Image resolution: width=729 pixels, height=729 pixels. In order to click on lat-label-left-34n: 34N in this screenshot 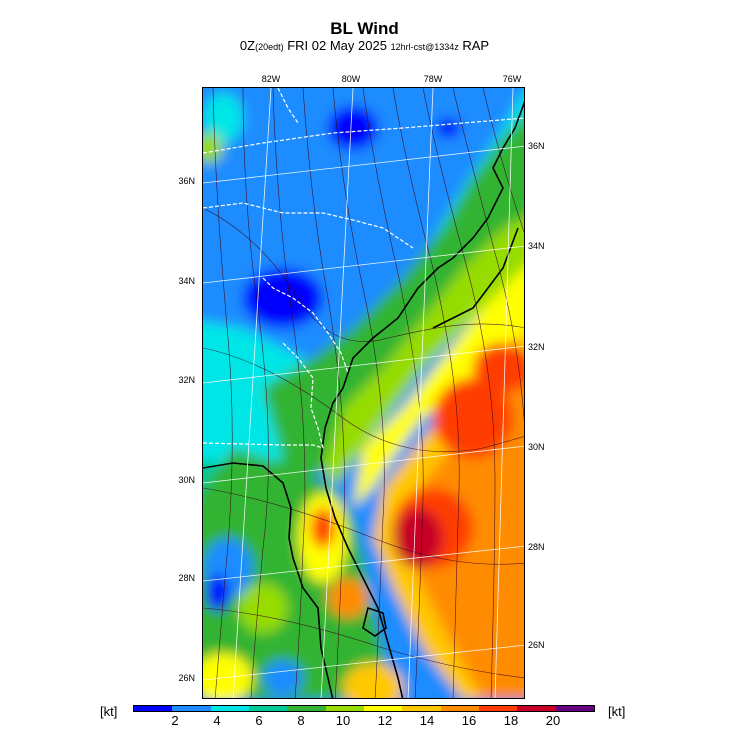, I will do `click(186, 281)`.